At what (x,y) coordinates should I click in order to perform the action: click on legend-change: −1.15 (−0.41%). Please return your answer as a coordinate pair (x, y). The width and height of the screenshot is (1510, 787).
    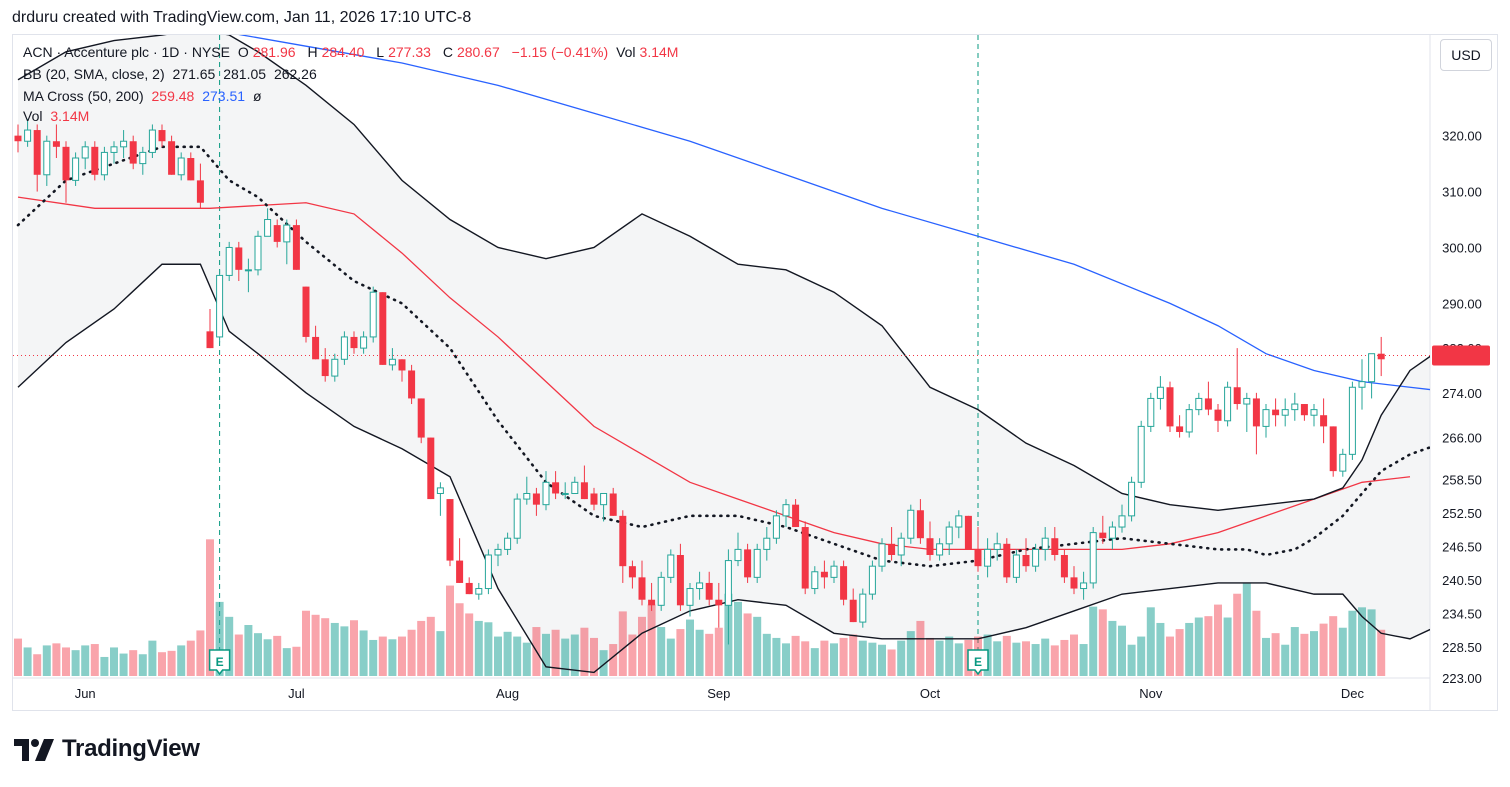
    Looking at the image, I should click on (560, 52).